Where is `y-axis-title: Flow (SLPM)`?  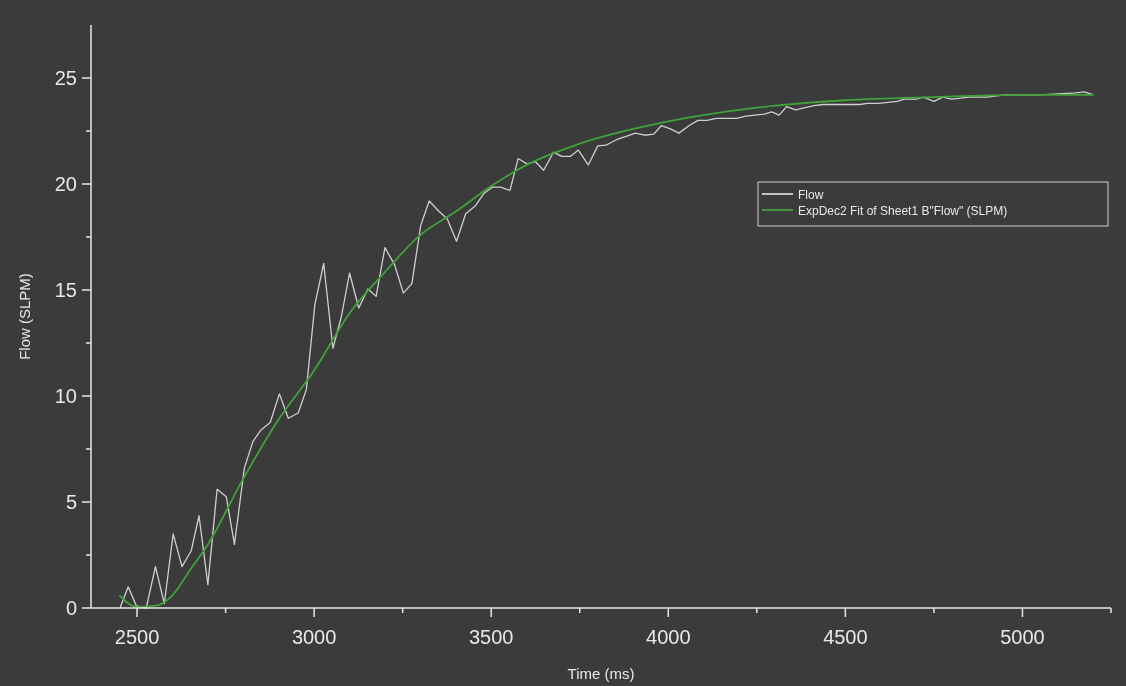 y-axis-title: Flow (SLPM) is located at coordinates (24, 316).